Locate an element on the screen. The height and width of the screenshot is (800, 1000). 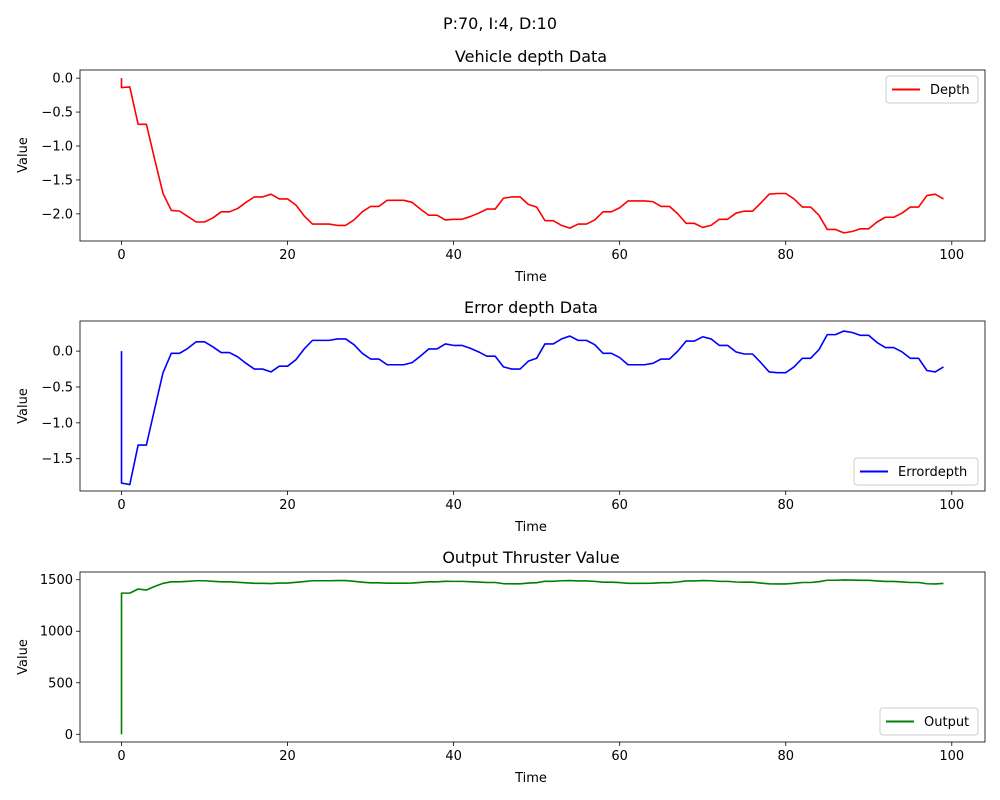
legend-label-output: Output is located at coordinates (946, 722).